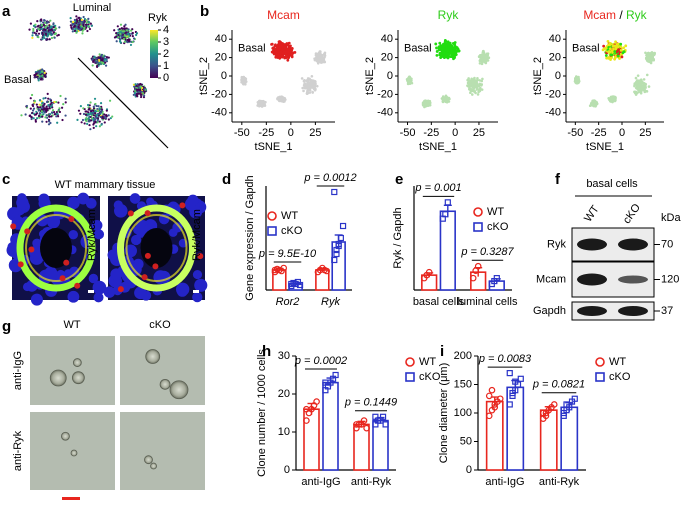 Image resolution: width=685 pixels, height=516 pixels. I want to click on region-label: Basal, so click(252, 48).